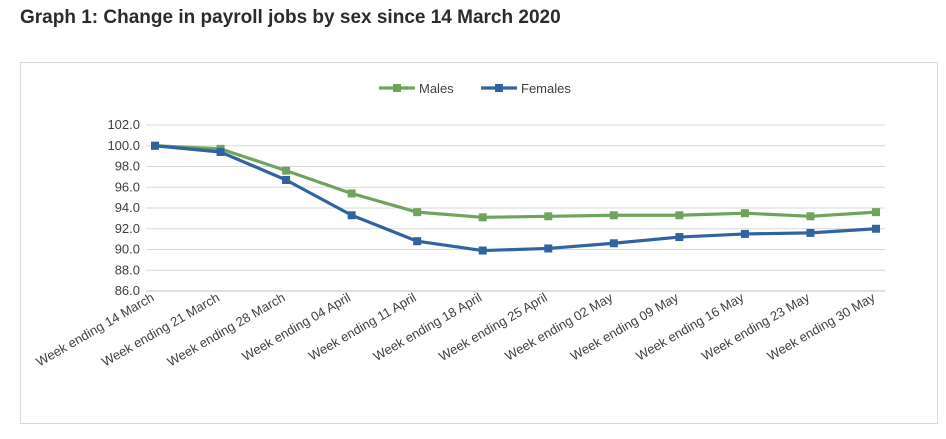  I want to click on series-line, so click(515, 181).